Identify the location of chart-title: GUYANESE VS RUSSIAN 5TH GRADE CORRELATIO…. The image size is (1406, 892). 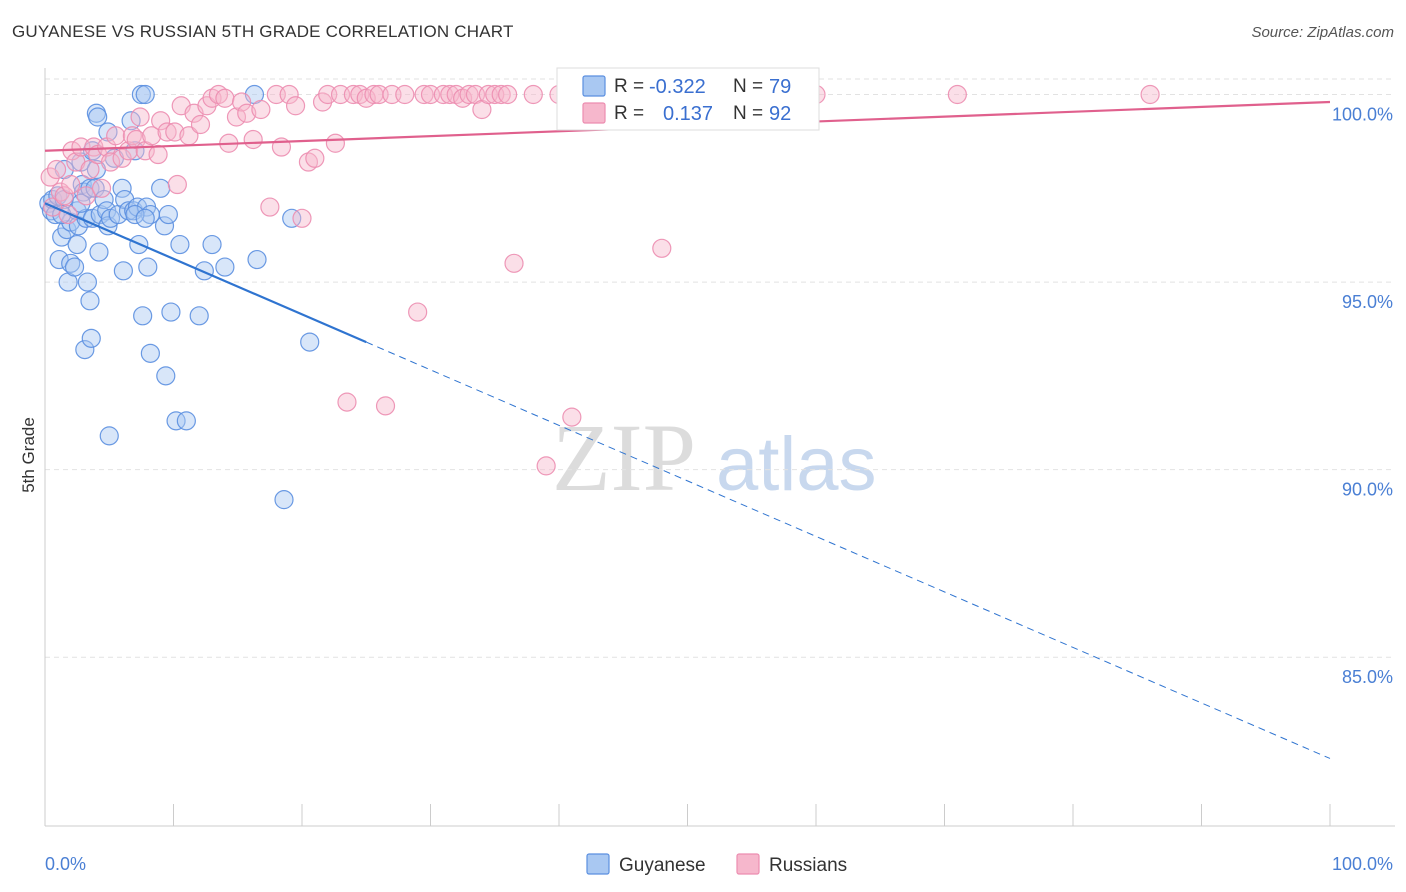
(263, 31).